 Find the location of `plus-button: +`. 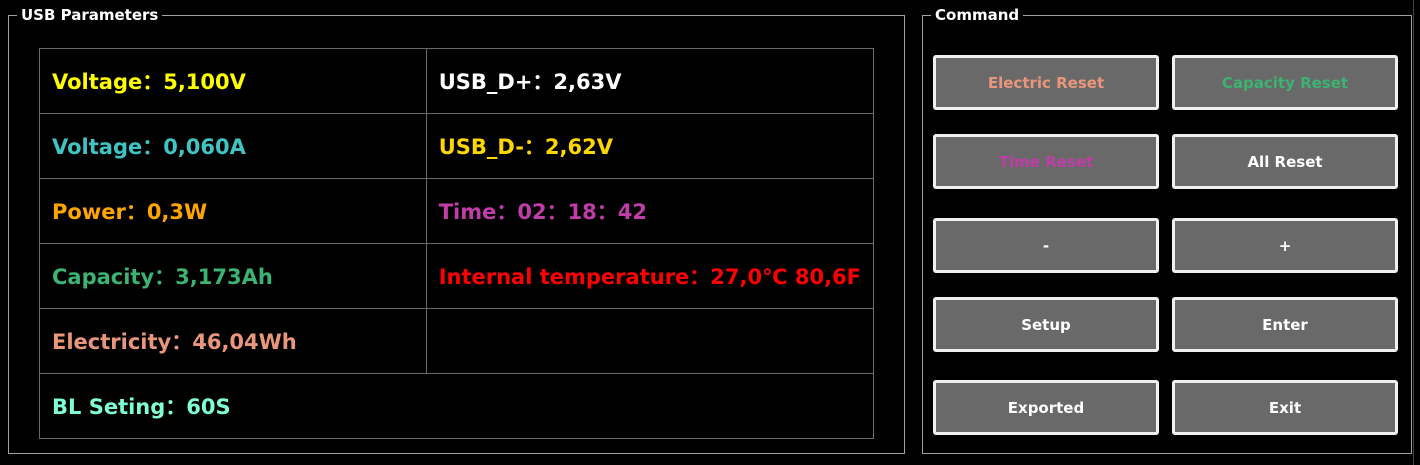

plus-button: + is located at coordinates (1285, 245).